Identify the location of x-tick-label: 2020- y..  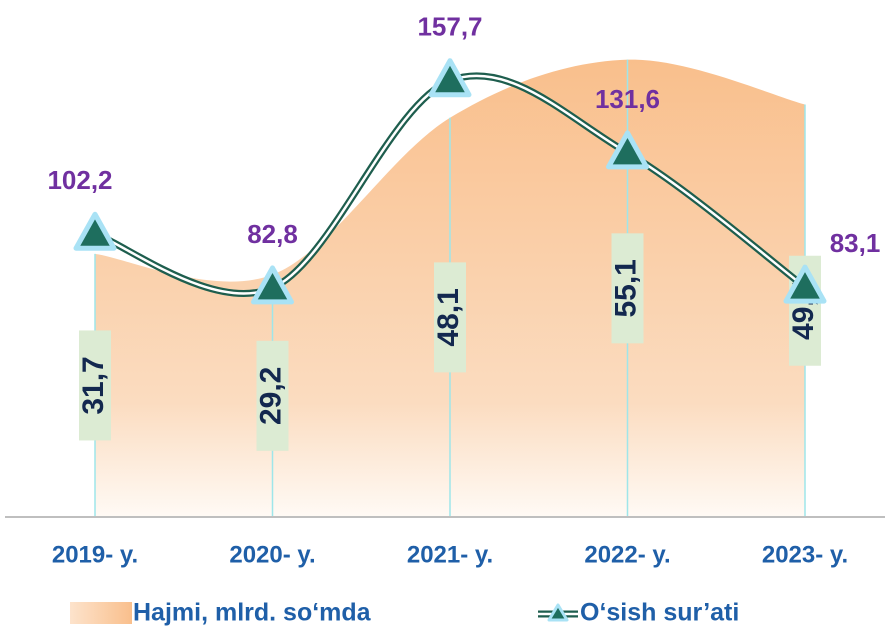
(272, 554).